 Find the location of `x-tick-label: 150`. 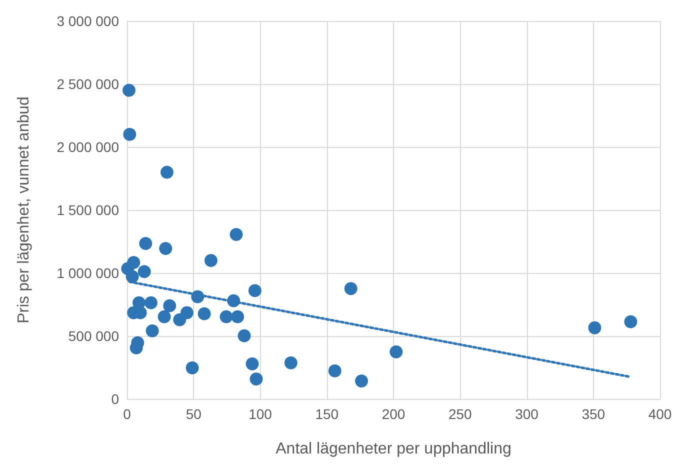

x-tick-label: 150 is located at coordinates (327, 414).